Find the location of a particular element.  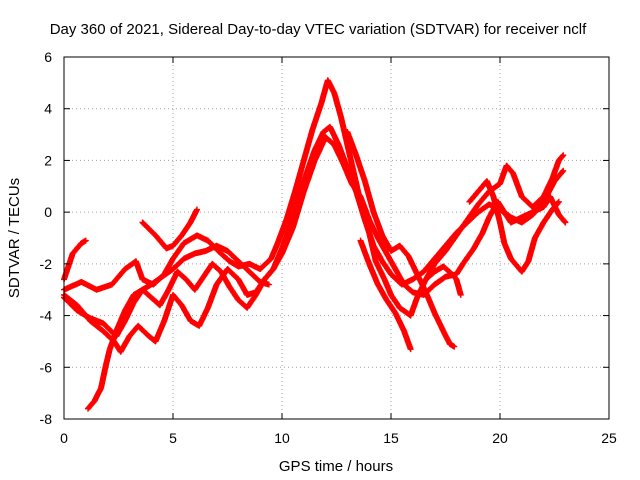

x-tick-label: 5 is located at coordinates (173, 438).